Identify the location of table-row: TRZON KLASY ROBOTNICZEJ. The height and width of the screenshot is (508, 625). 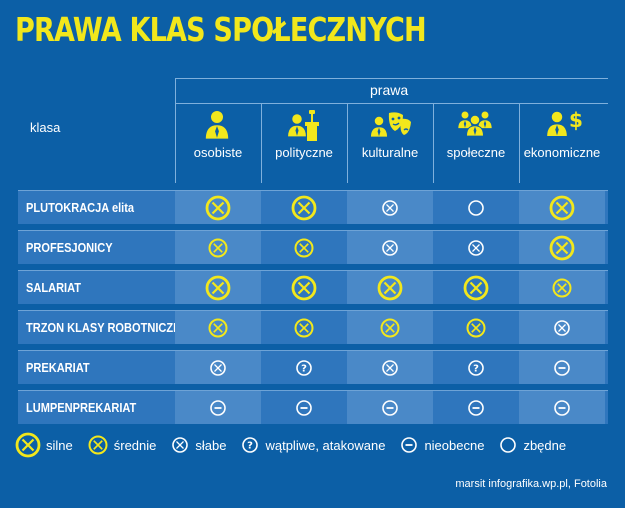
(313, 327).